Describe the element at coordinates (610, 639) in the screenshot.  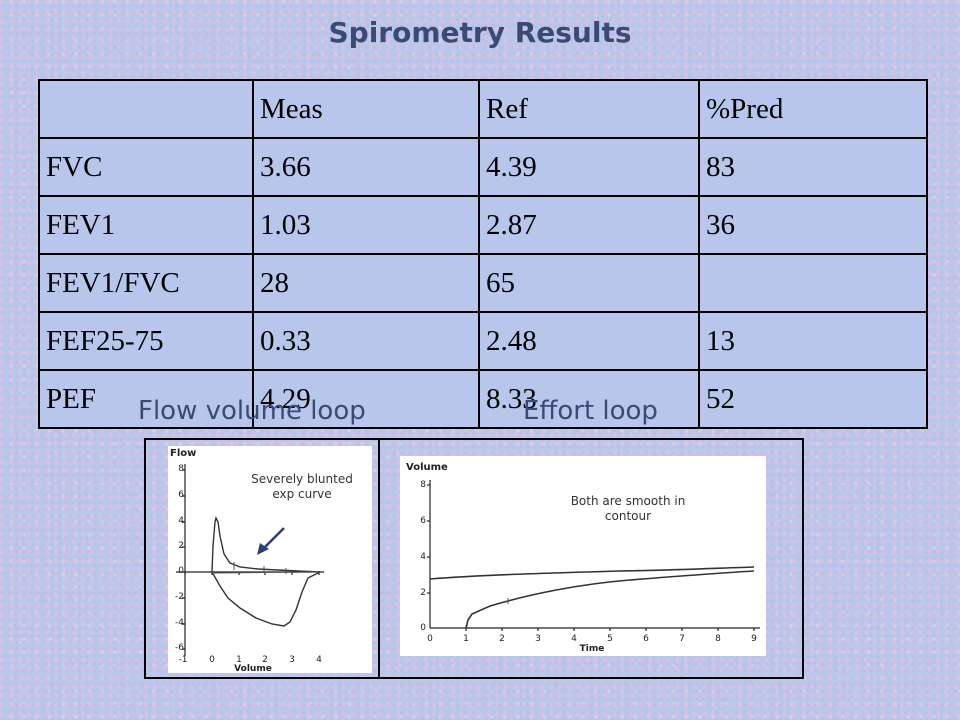
I see `tick-label: 5` at that location.